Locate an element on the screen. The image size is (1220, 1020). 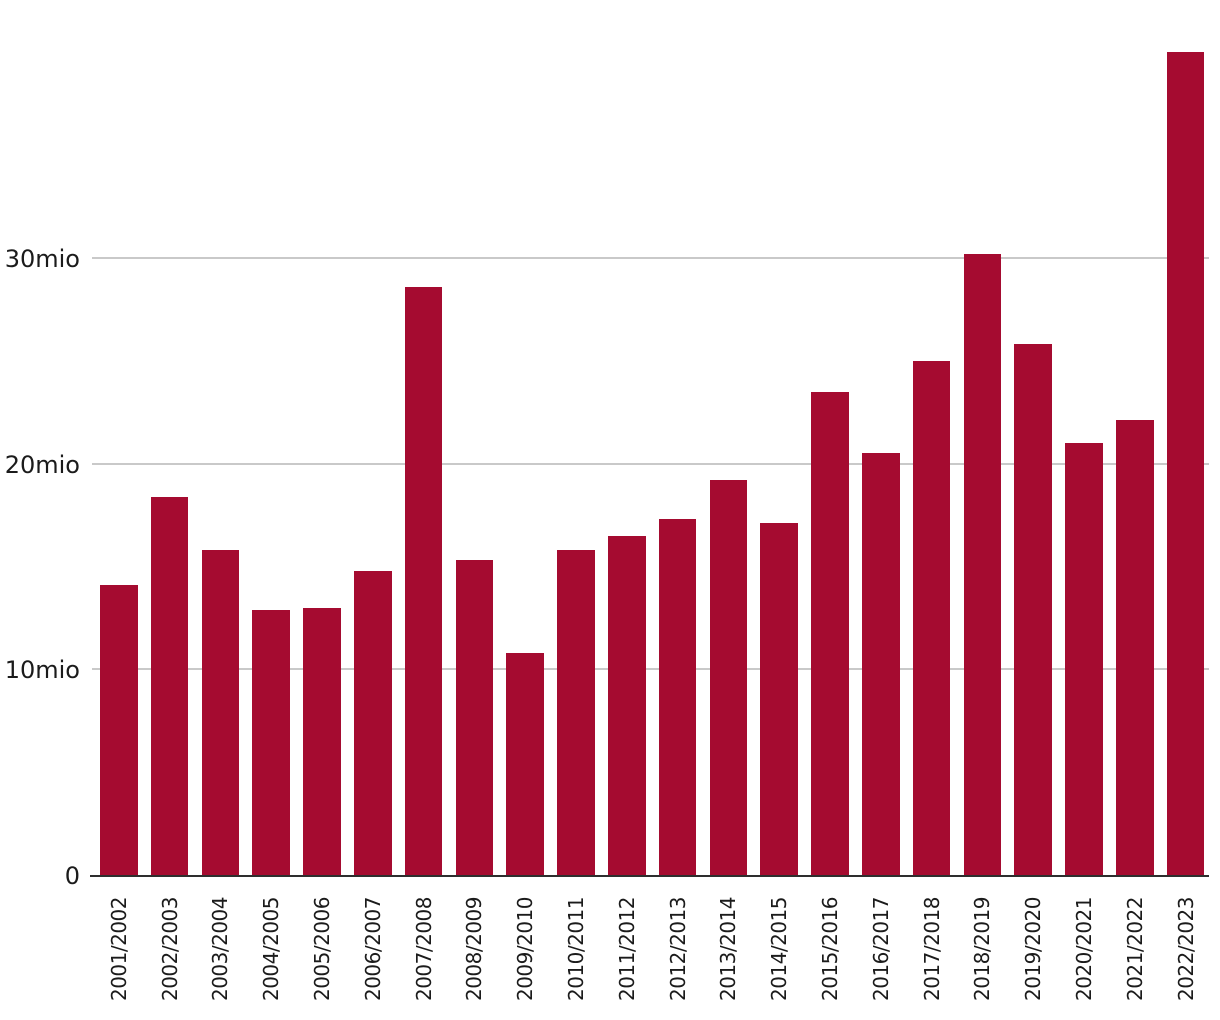
x-tick-label: 2008/2009 is located at coordinates (474, 949).